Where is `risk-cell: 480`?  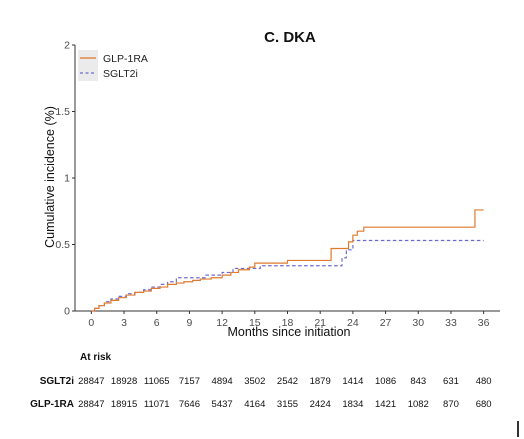
risk-cell: 480 is located at coordinates (484, 381).